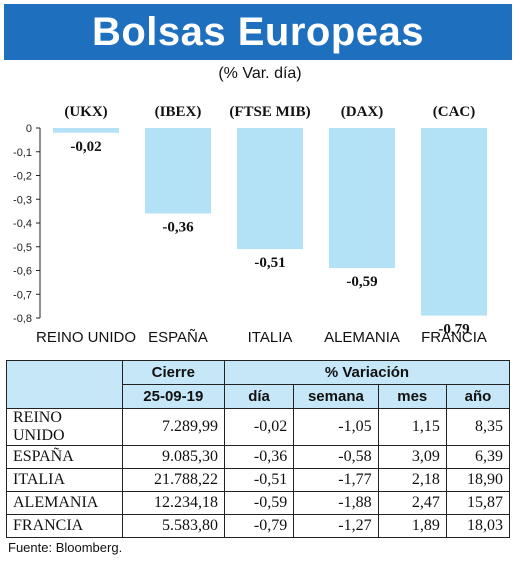  What do you see at coordinates (412, 526) in the screenshot?
I see `row-mes: 1,89` at bounding box center [412, 526].